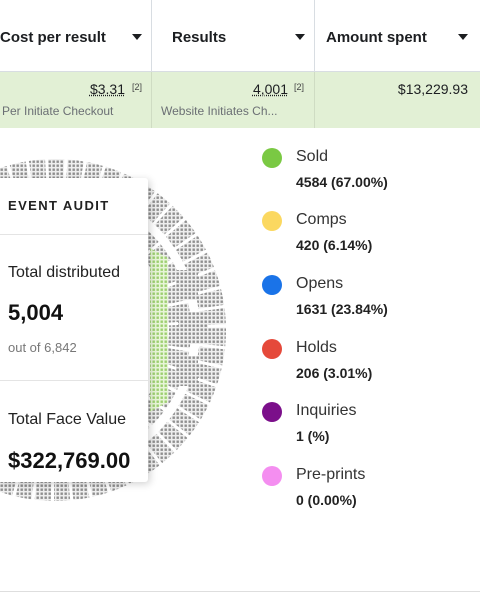 Image resolution: width=480 pixels, height=600 pixels. Describe the element at coordinates (64, 272) in the screenshot. I see `total-distributed-label: Total distributed` at that location.